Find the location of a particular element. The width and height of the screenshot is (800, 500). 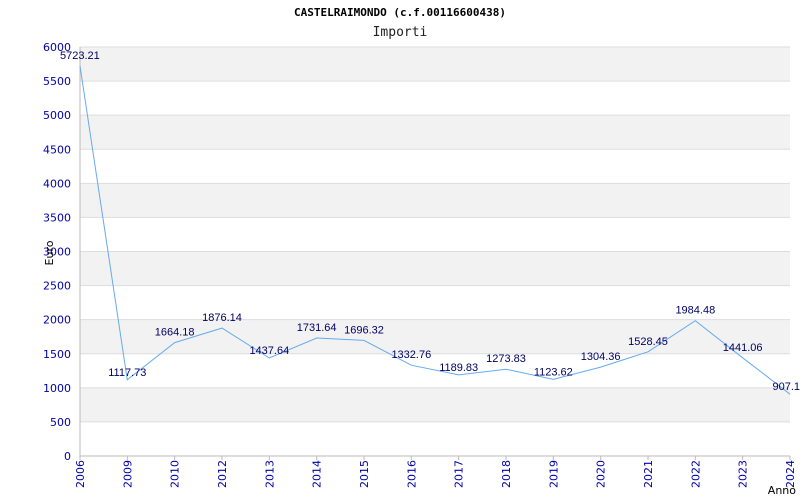

x-tick-label: 2016 is located at coordinates (411, 474).